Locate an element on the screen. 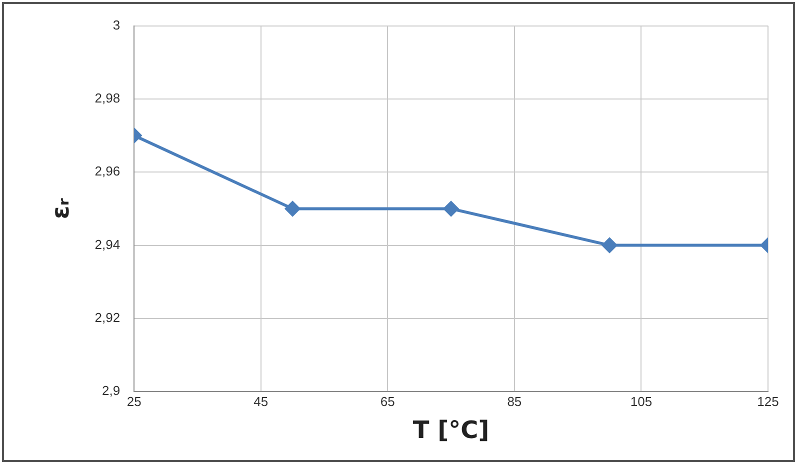 The width and height of the screenshot is (797, 464). x-axis-title: T [°C] is located at coordinates (451, 430).